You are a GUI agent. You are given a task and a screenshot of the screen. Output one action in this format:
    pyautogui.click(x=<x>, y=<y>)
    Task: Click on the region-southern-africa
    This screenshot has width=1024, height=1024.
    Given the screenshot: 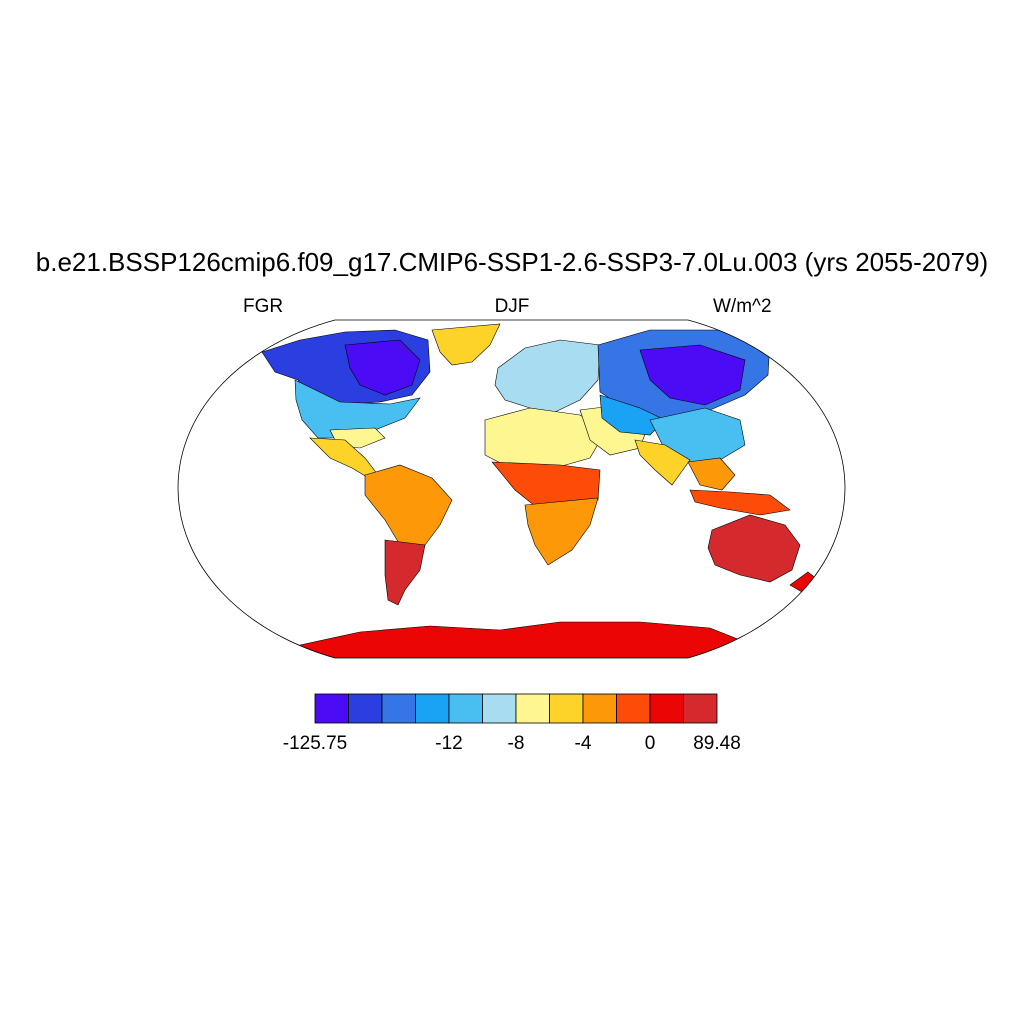 What is the action you would take?
    pyautogui.click(x=561, y=531)
    